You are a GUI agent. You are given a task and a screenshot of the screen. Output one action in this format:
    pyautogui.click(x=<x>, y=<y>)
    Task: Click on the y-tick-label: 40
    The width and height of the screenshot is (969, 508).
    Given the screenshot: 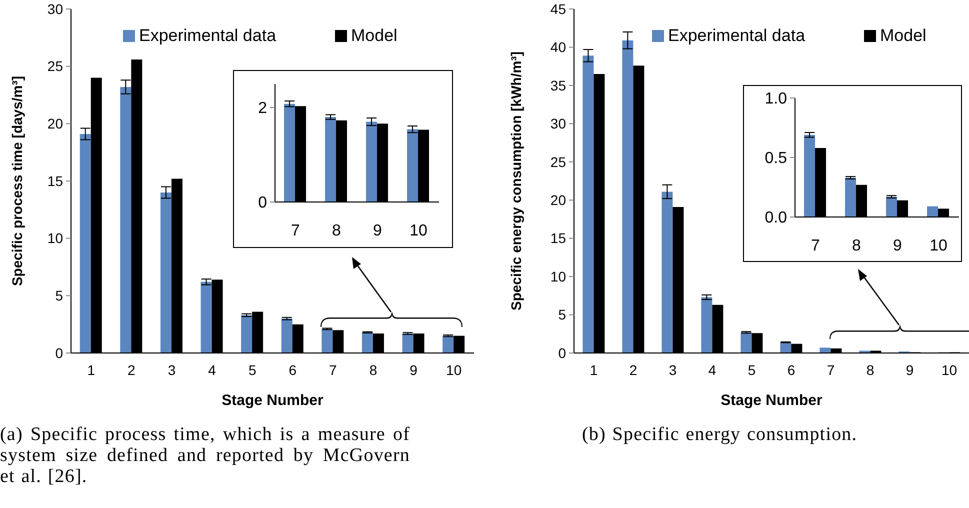 What is the action you would take?
    pyautogui.click(x=558, y=47)
    